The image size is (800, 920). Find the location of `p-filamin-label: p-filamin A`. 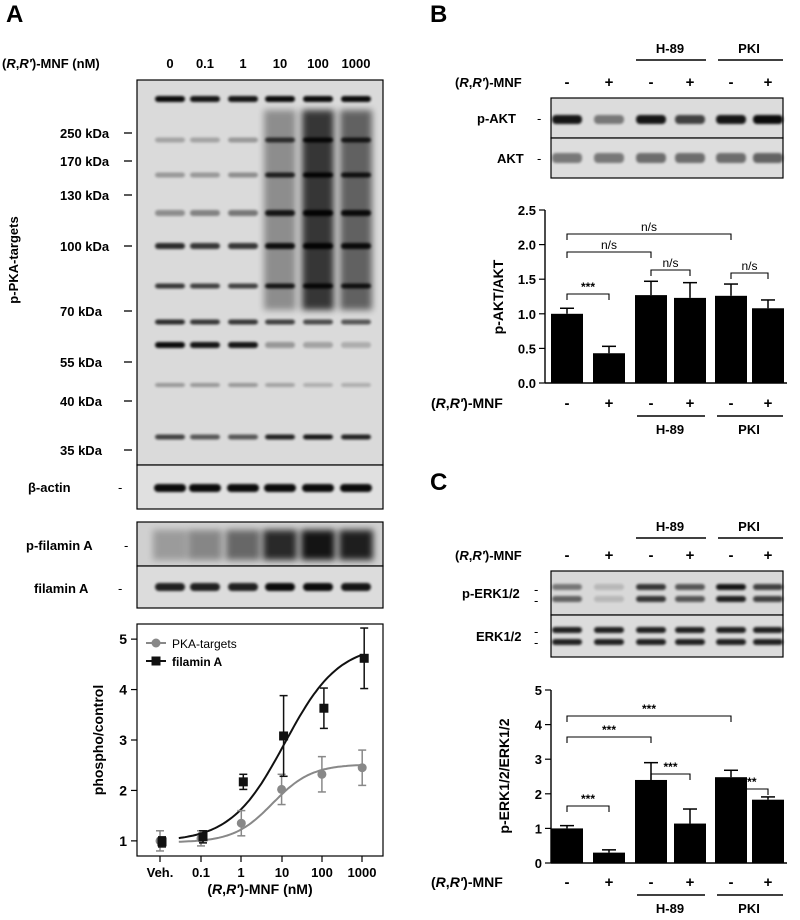

p-filamin-label: p-filamin A is located at coordinates (59, 545).